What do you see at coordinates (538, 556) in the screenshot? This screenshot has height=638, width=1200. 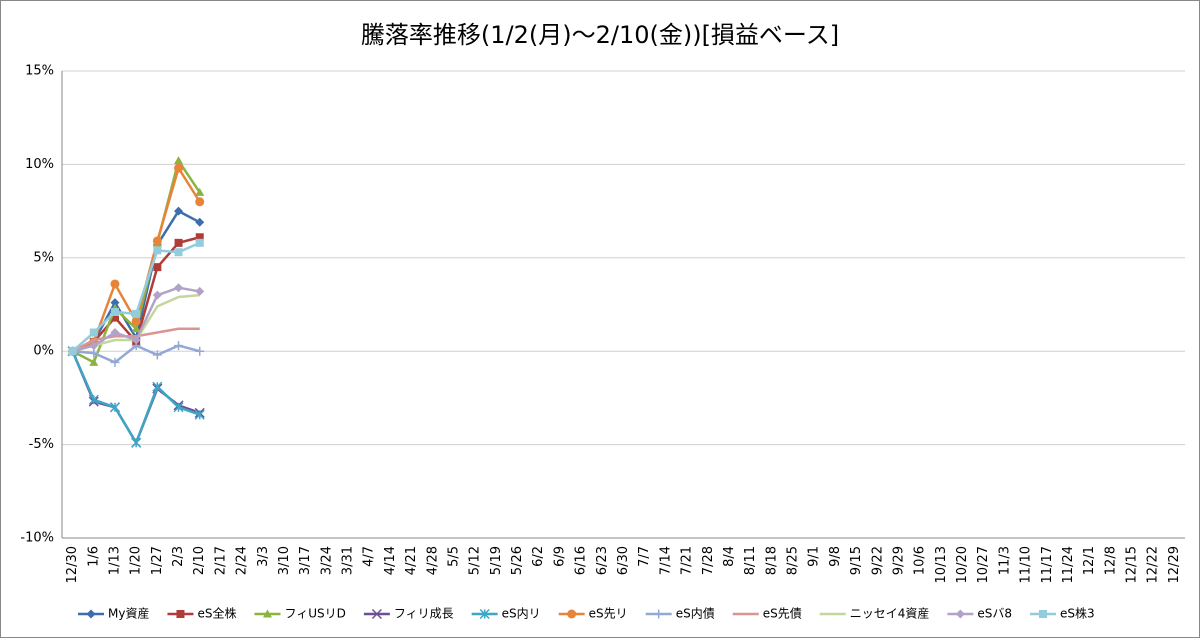 I see `x-tick-label: 6/2` at bounding box center [538, 556].